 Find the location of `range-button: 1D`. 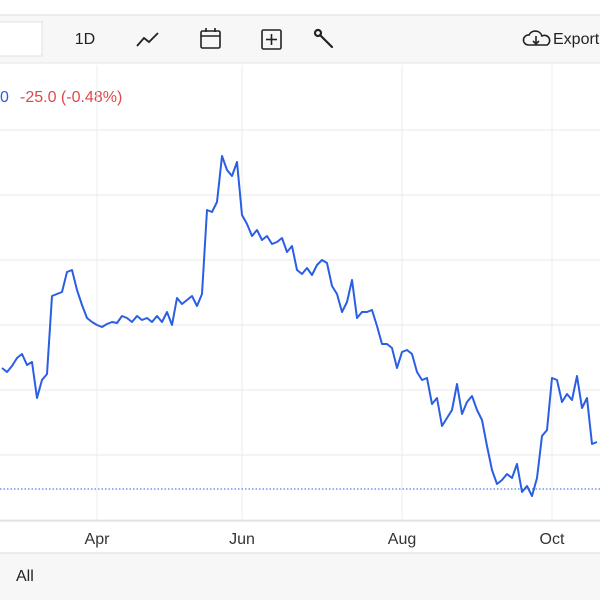

range-button: 1D is located at coordinates (85, 39).